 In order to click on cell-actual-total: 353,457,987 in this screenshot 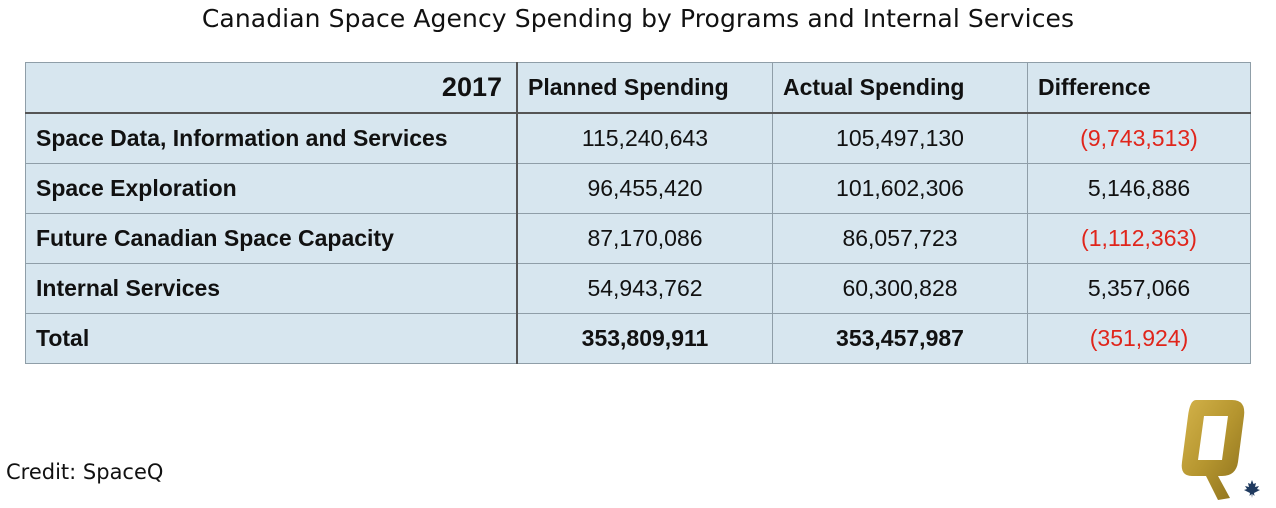, I will do `click(900, 338)`.